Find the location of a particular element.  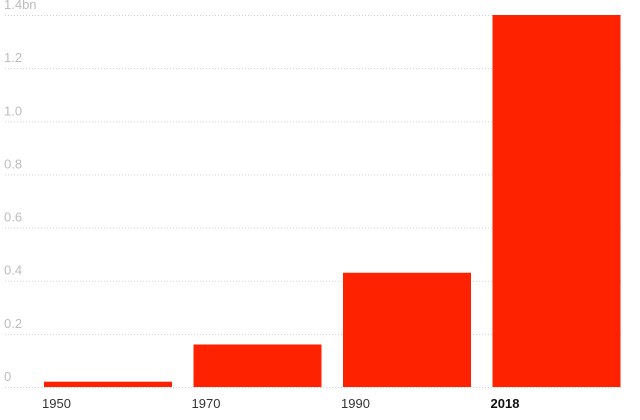

x-axis-ticks: 1950 1970 1990 2018 is located at coordinates (280, 403).